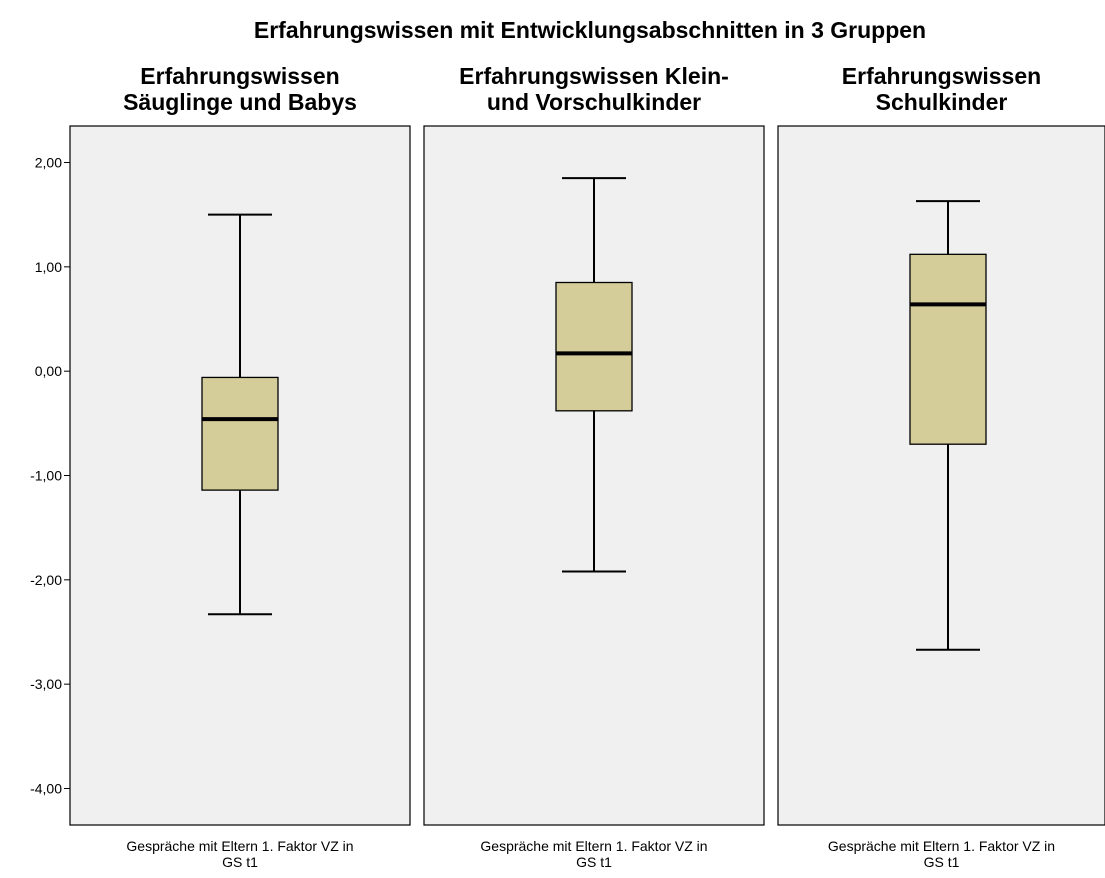 This screenshot has width=1105, height=878. I want to click on panel-title-line: Schulkinder, so click(942, 102).